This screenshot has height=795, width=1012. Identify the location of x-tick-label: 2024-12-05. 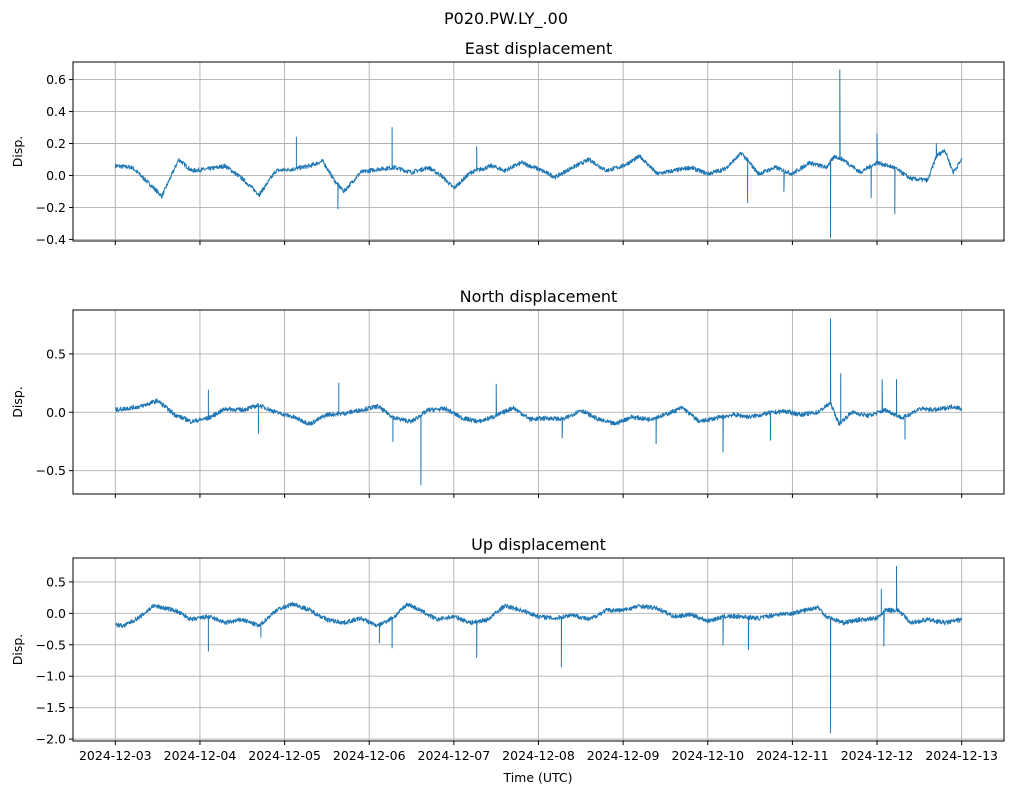
(284, 755).